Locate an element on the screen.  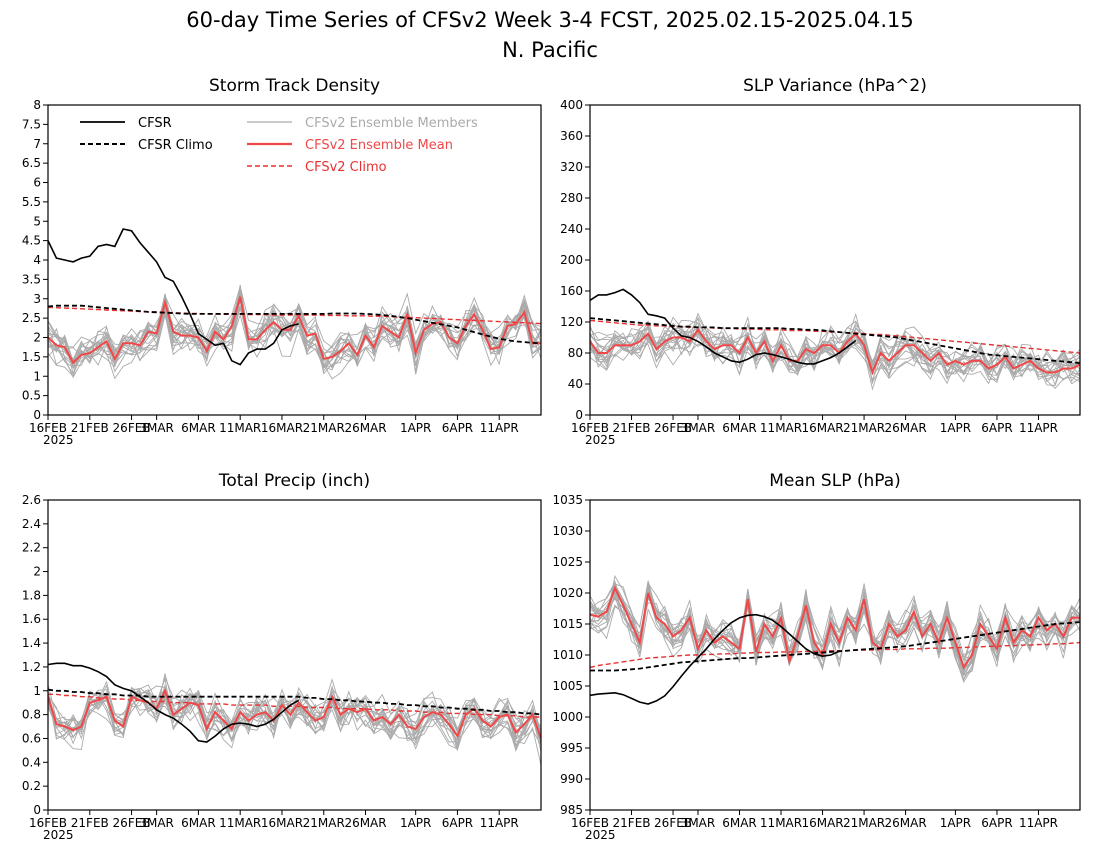
legend-label-ens-mean: CFSv2 Ensemble Mean is located at coordinates (379, 145).